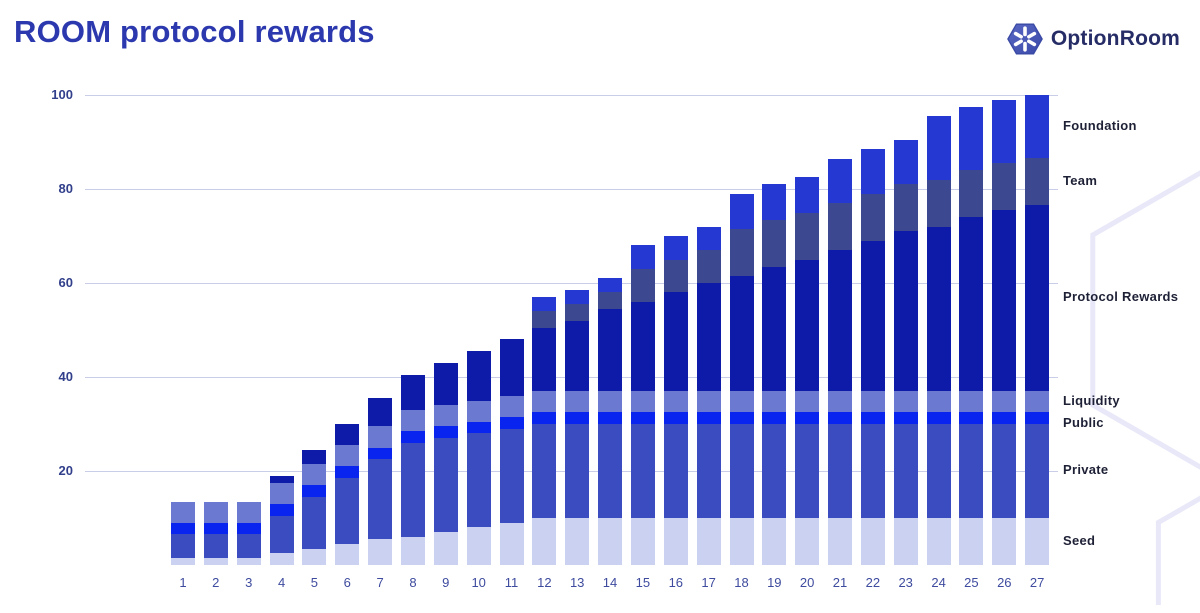 The width and height of the screenshot is (1200, 613). What do you see at coordinates (478, 582) in the screenshot?
I see `x-tick-label: 10` at bounding box center [478, 582].